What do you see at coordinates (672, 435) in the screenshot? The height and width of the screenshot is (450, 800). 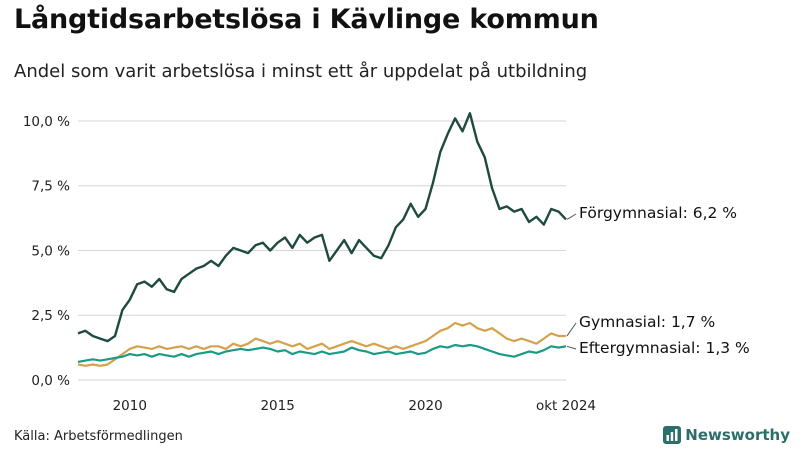 I see `bar-chart-icon` at bounding box center [672, 435].